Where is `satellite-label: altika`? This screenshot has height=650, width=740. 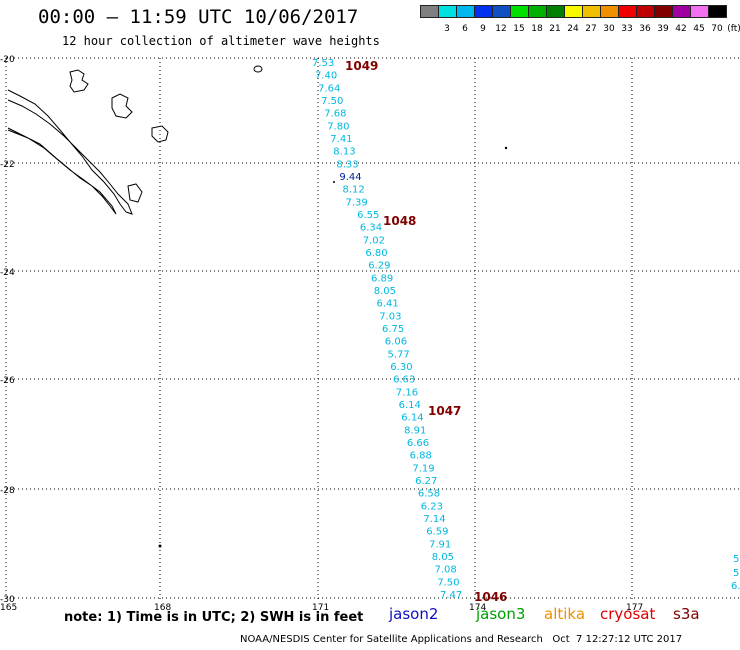 satellite-label: altika is located at coordinates (565, 614).